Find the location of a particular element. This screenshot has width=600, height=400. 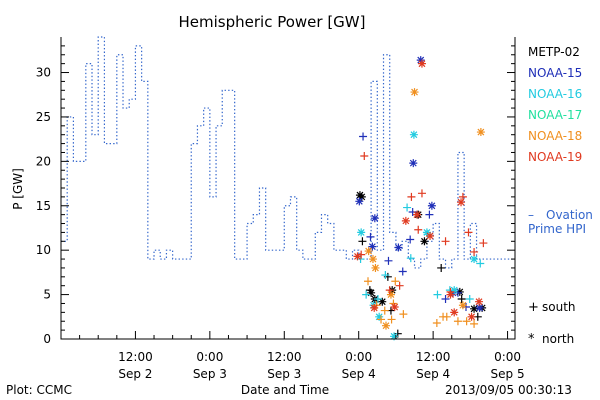

legend-ovation-line2: Prime HPI is located at coordinates (557, 229).